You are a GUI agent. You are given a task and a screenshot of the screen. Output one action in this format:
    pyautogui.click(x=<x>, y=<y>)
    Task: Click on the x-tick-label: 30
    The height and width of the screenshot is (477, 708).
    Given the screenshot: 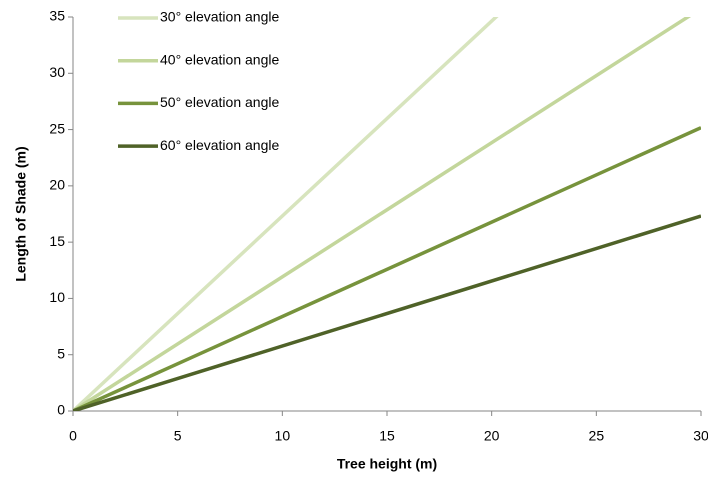 What is the action you would take?
    pyautogui.click(x=700, y=436)
    